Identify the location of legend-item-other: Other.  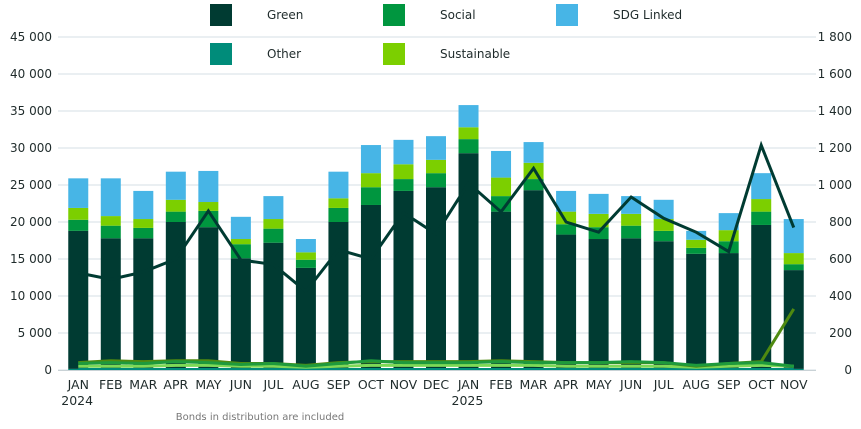
(255, 54).